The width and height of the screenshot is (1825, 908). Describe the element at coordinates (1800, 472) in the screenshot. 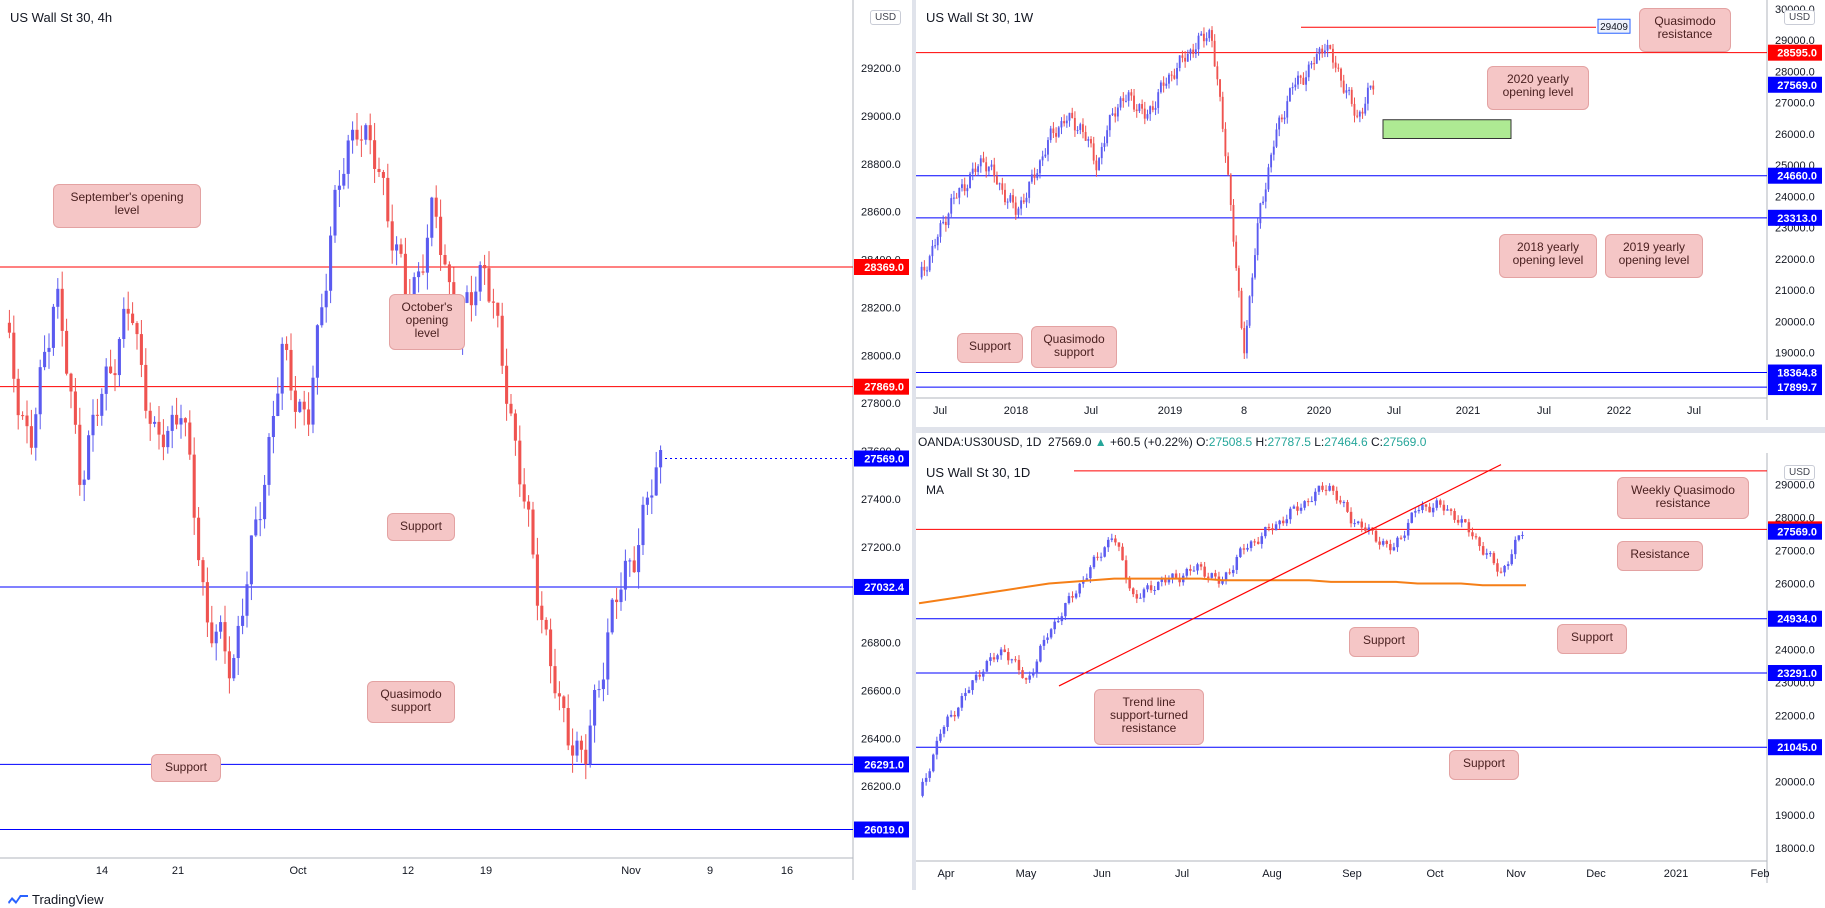

I see `currency-badge-daily: USD` at that location.